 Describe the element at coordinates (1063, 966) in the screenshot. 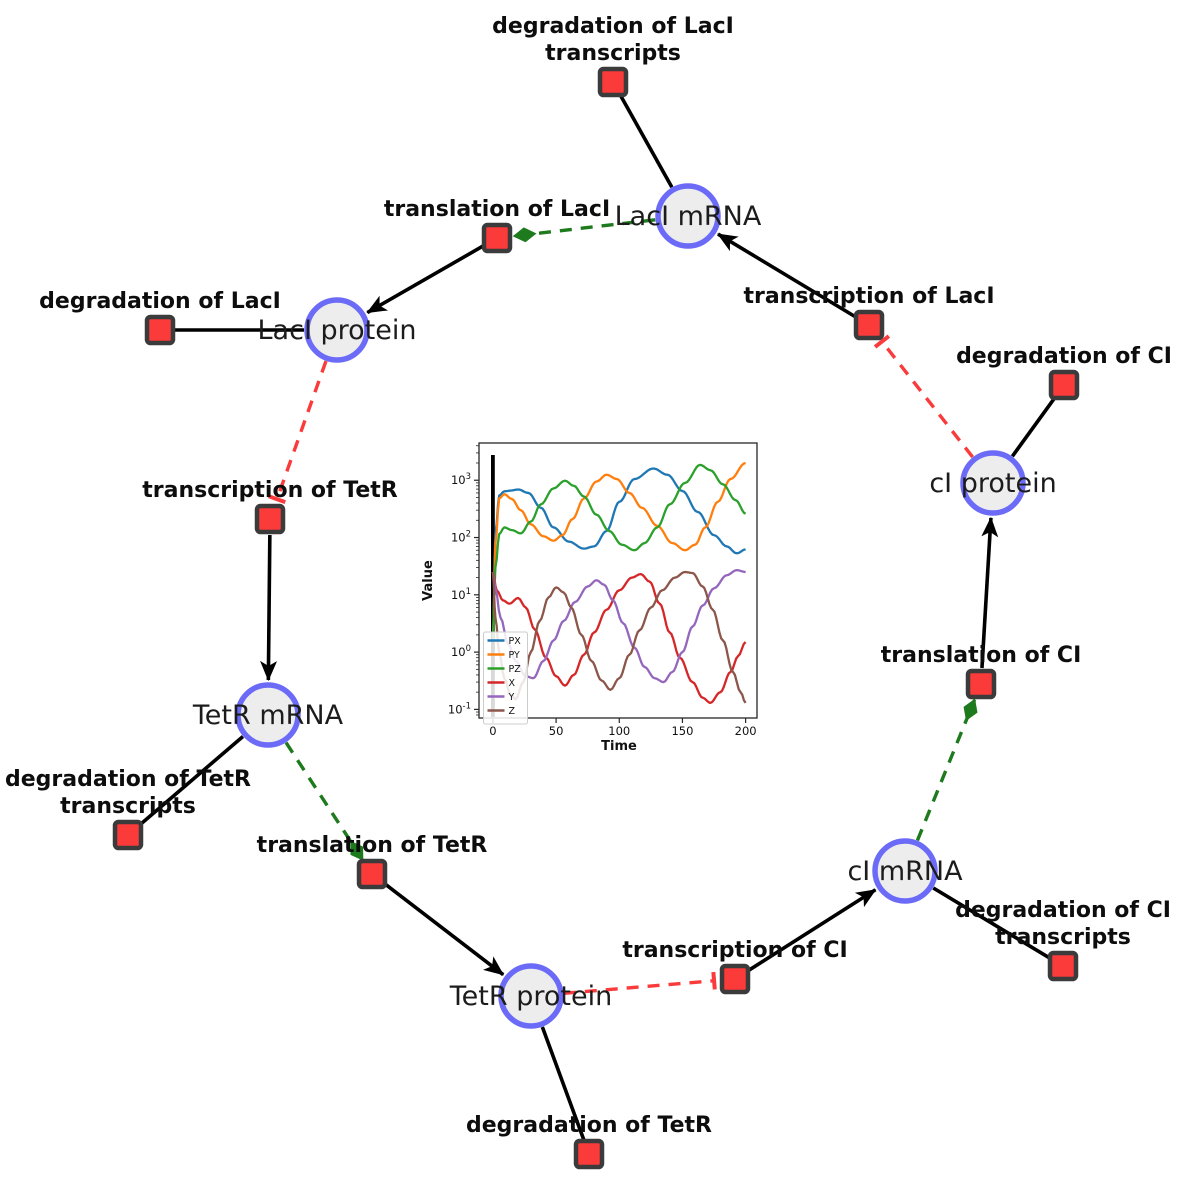

I see `reaction-node-deg_ci_tx` at that location.